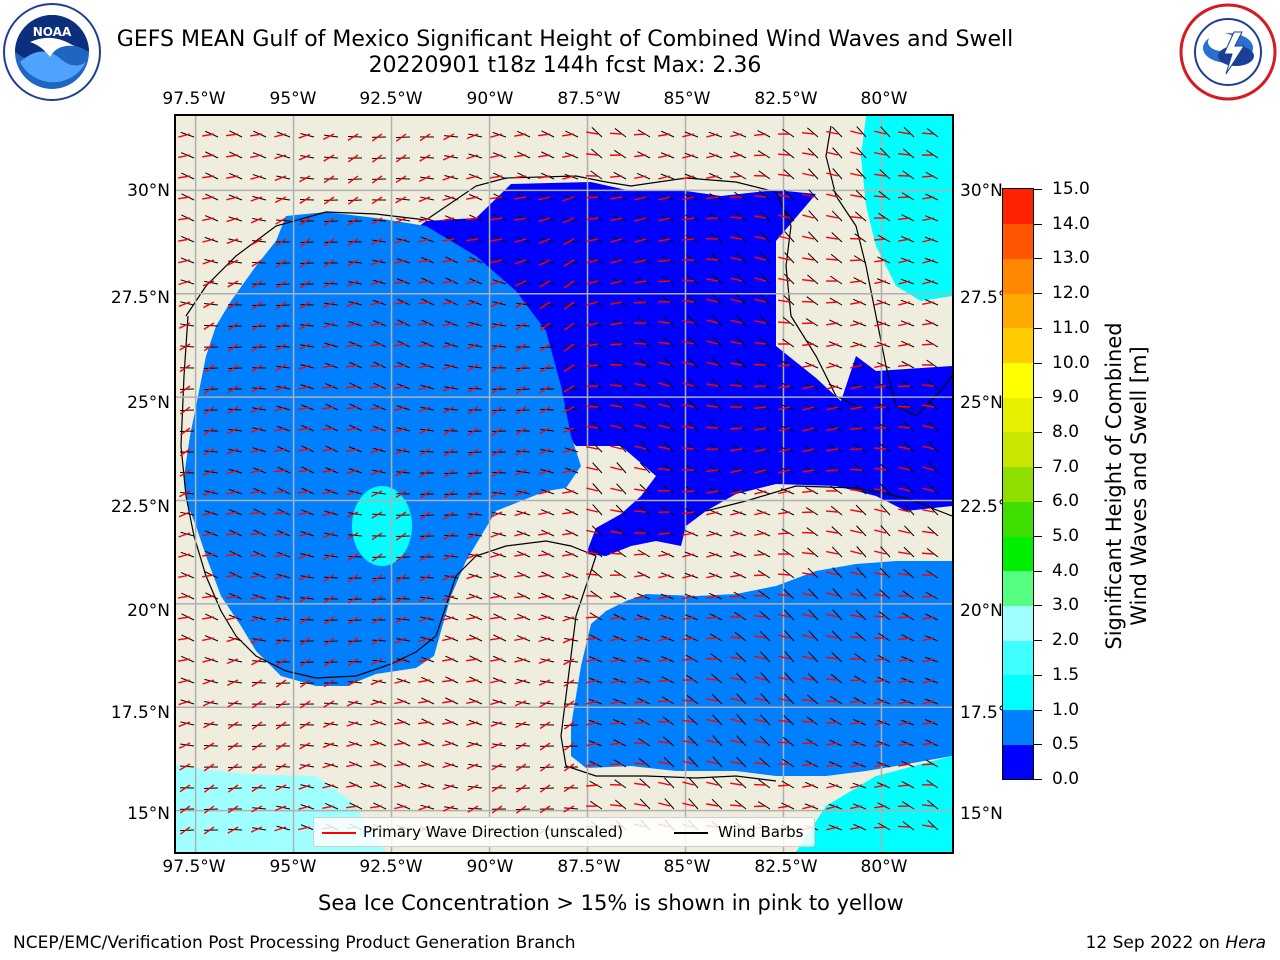 The image size is (1280, 960). Describe the element at coordinates (140, 713) in the screenshot. I see `lat-tick-left: 17.5°N` at that location.